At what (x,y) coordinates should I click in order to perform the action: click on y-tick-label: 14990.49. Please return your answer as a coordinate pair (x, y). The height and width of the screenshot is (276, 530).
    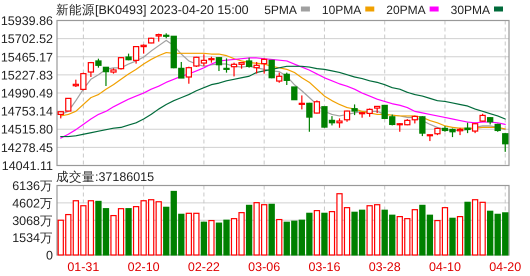
    Looking at the image, I should click on (27, 93).